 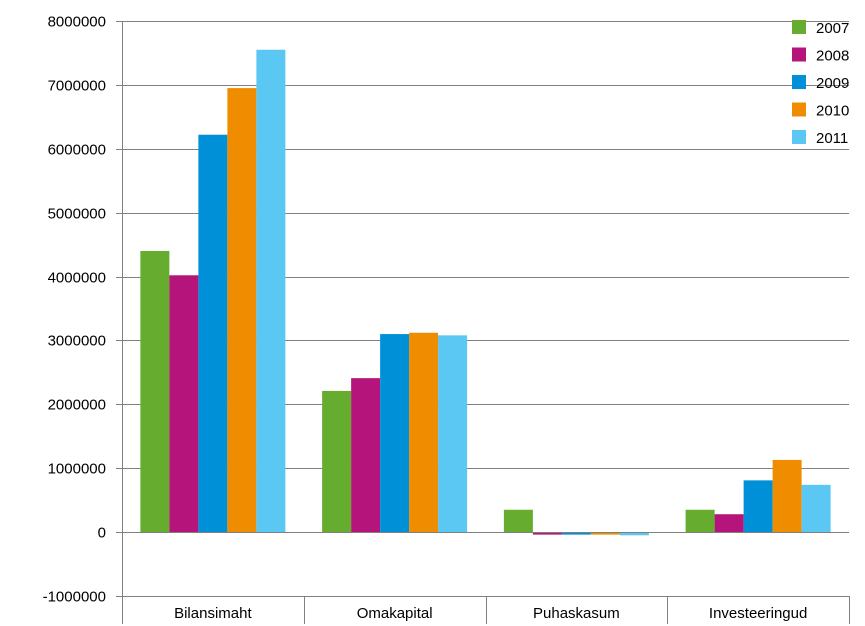 I want to click on bar-bilansimaht-2009, so click(x=213, y=333).